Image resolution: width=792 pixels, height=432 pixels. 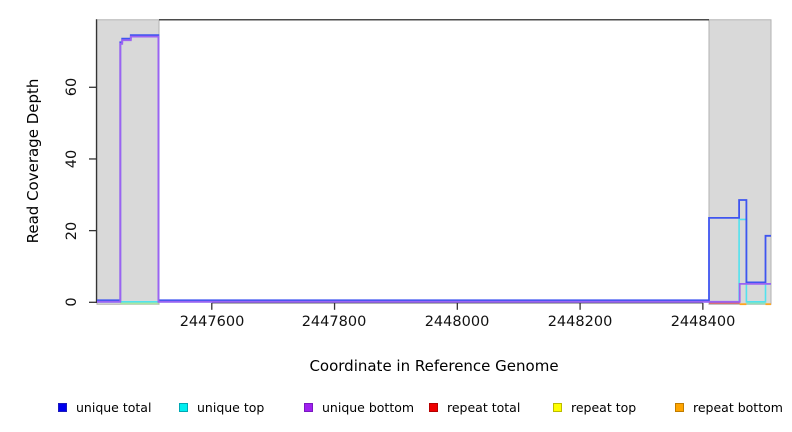 I want to click on y-tick-label-60: 60, so click(x=72, y=87).